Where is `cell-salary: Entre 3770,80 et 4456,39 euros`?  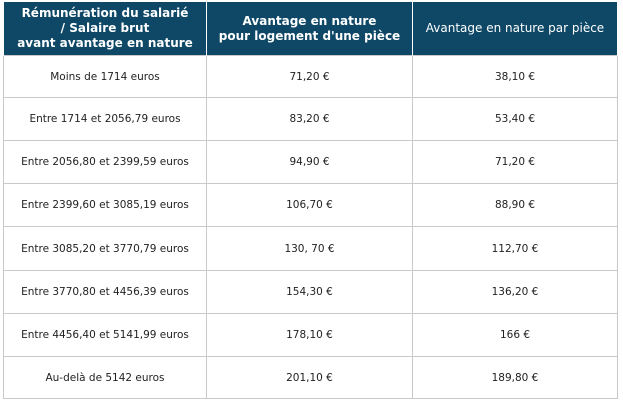
cell-salary: Entre 3770,80 et 4456,39 euros is located at coordinates (105, 292).